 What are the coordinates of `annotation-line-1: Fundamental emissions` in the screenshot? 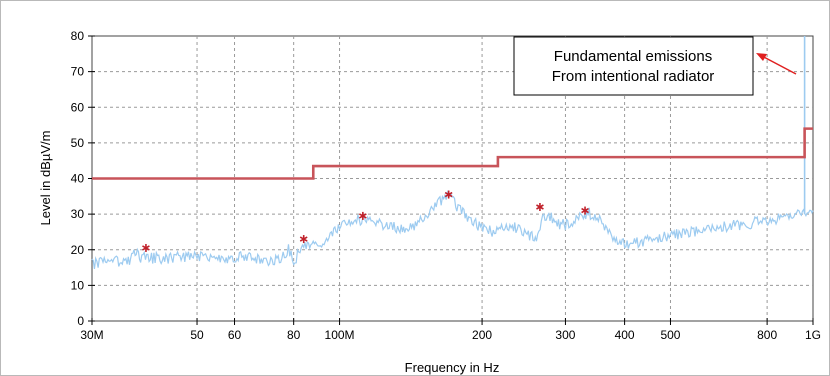 It's located at (633, 56).